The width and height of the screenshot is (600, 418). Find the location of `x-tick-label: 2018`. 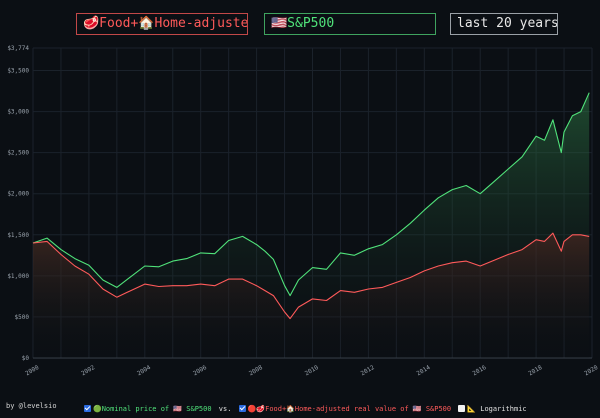

x-tick-label: 2018 is located at coordinates (535, 370).